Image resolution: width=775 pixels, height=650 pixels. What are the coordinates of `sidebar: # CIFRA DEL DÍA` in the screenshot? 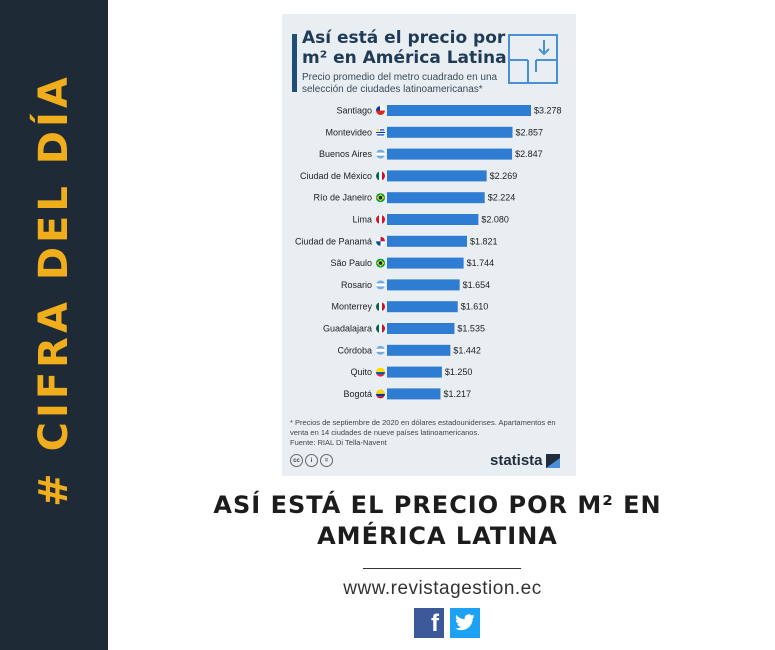 It's located at (54, 325).